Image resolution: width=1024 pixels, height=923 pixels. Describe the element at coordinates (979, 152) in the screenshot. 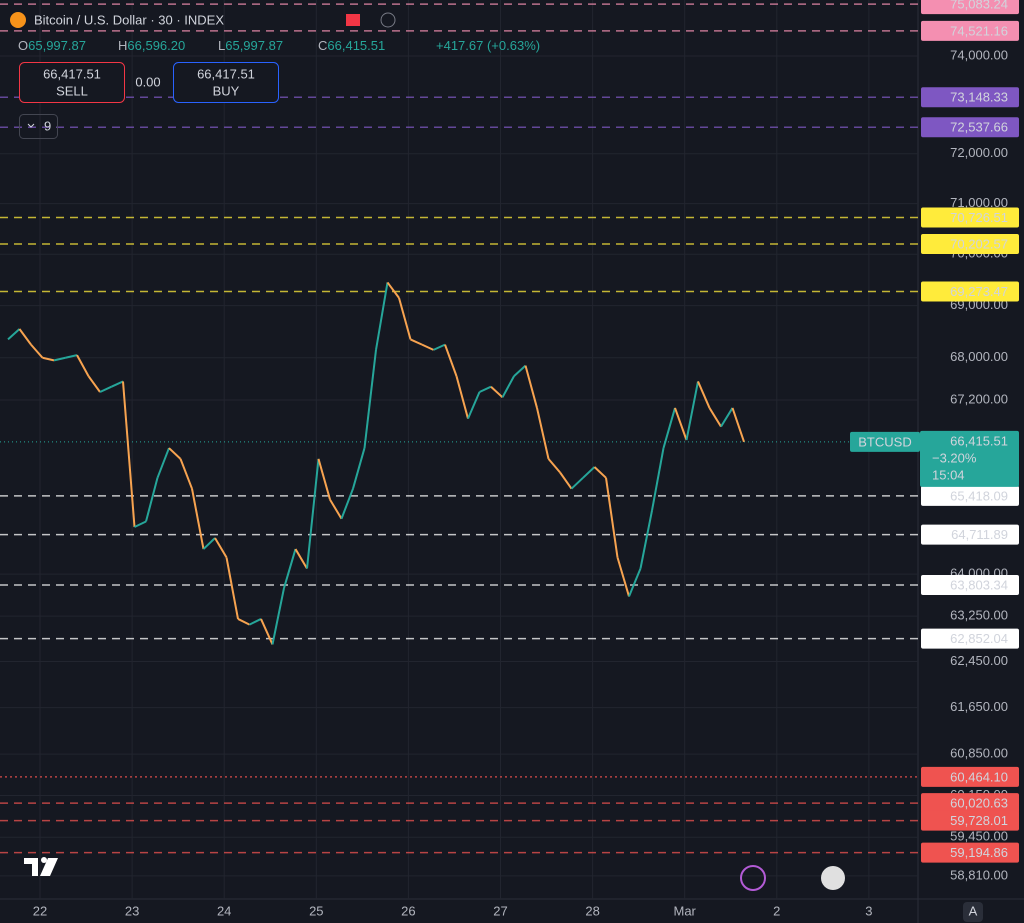

I see `y-tick-label: 72,000.00` at that location.